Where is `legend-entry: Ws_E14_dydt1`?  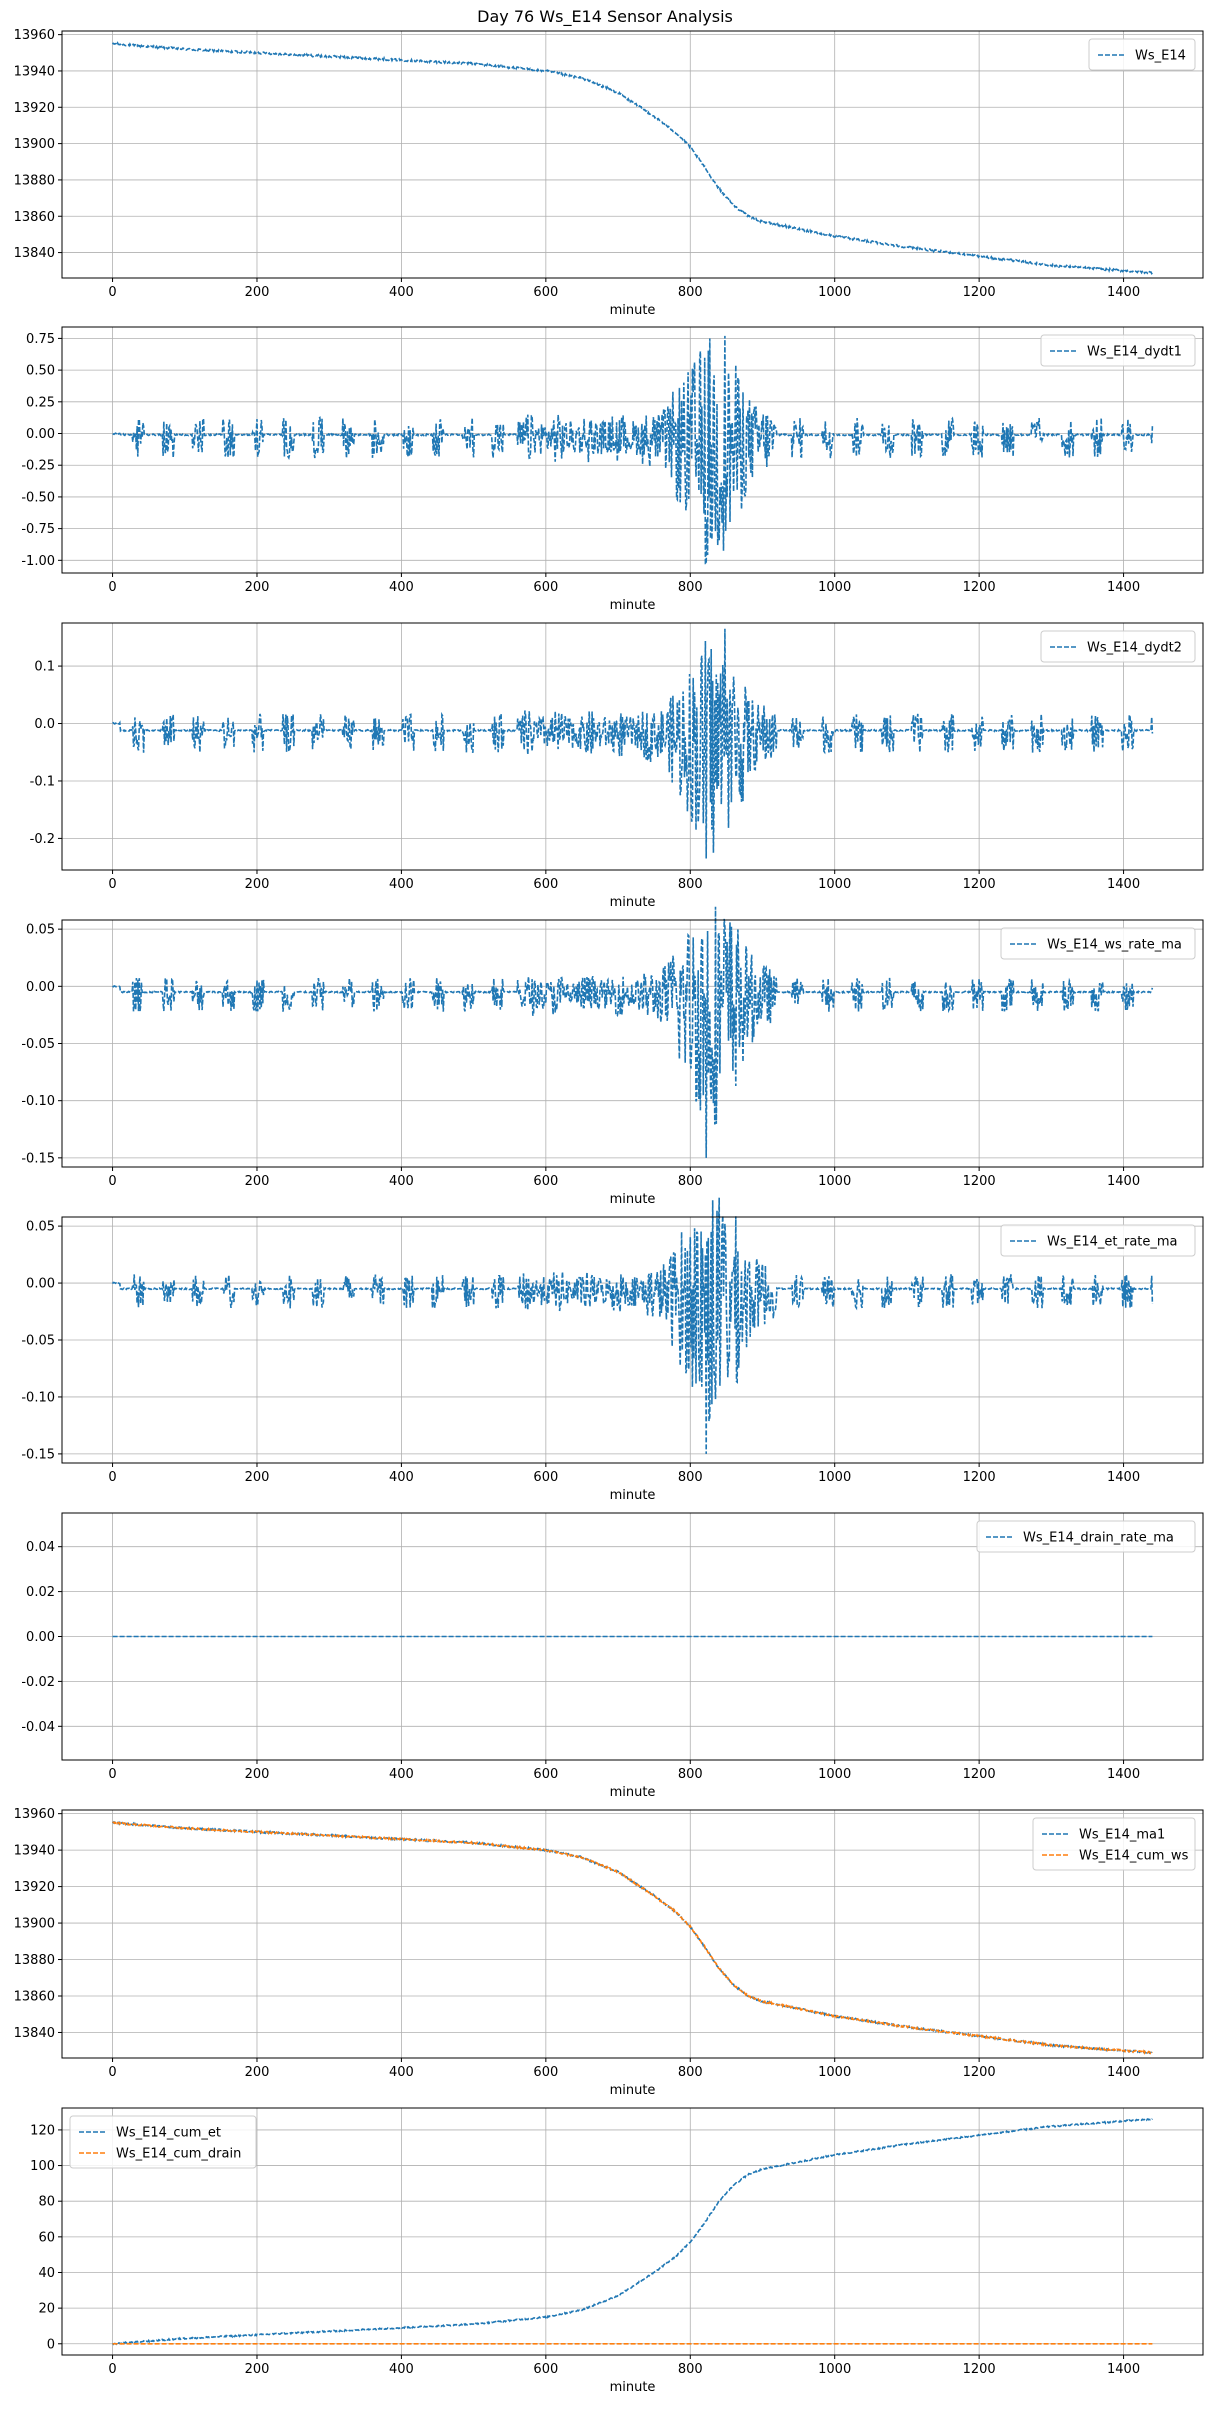 legend-entry: Ws_E14_dydt1 is located at coordinates (1134, 352).